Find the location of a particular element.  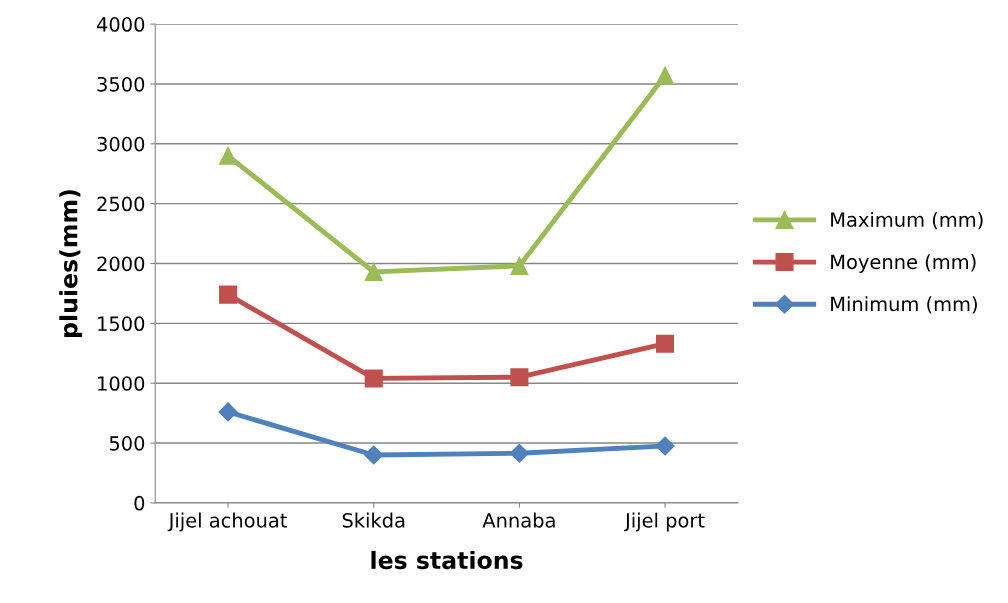

y-tick-label: 1000 is located at coordinates (121, 383).